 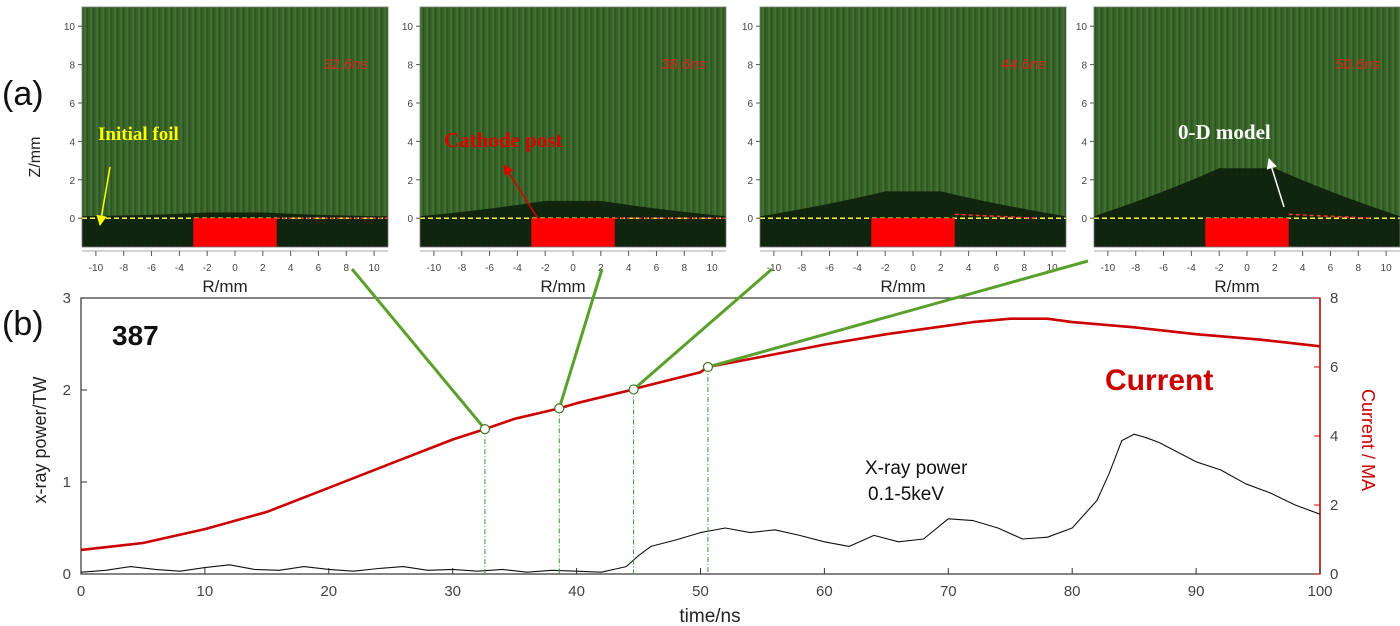 I want to click on shot-label: 387, so click(x=135, y=335).